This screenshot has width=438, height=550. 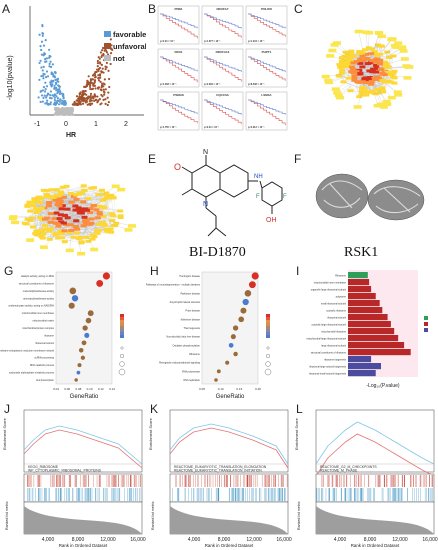 What do you see at coordinates (73, 201) in the screenshot?
I see `panel-d-network: D` at bounding box center [73, 201].